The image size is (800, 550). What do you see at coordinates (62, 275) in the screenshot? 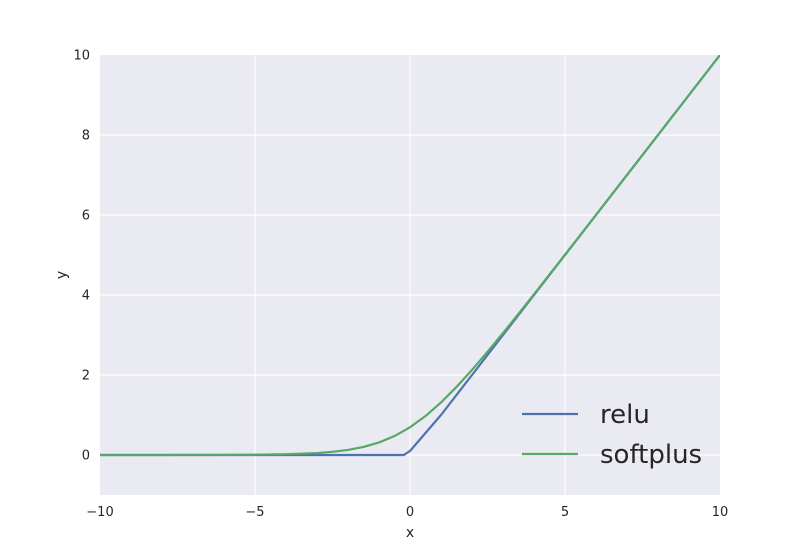
I see `y-axis-label: y` at bounding box center [62, 275].